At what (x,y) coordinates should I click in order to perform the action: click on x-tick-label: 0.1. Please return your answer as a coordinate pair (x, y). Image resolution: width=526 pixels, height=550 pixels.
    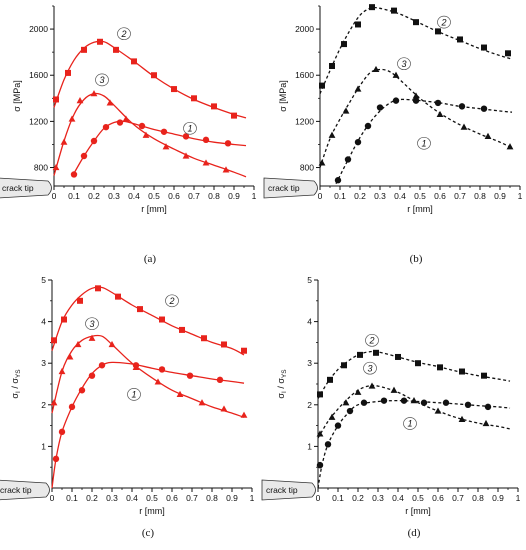
    Looking at the image, I should click on (74, 196).